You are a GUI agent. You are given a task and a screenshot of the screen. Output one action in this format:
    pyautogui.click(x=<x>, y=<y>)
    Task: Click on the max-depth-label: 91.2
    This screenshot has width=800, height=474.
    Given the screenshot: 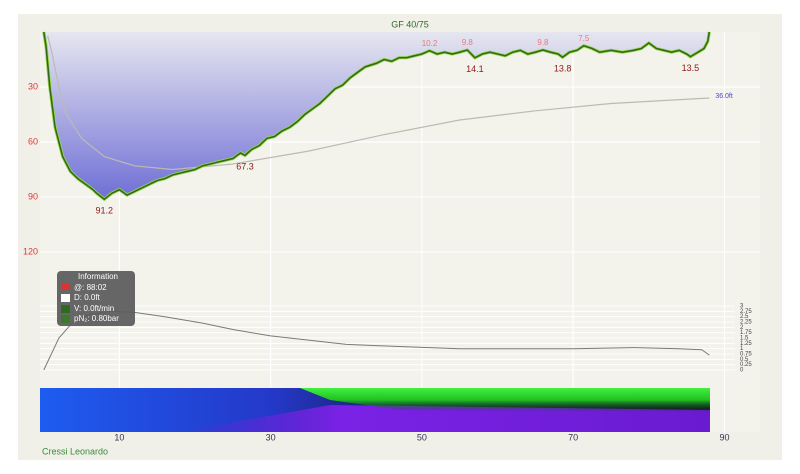 What is the action you would take?
    pyautogui.click(x=105, y=211)
    